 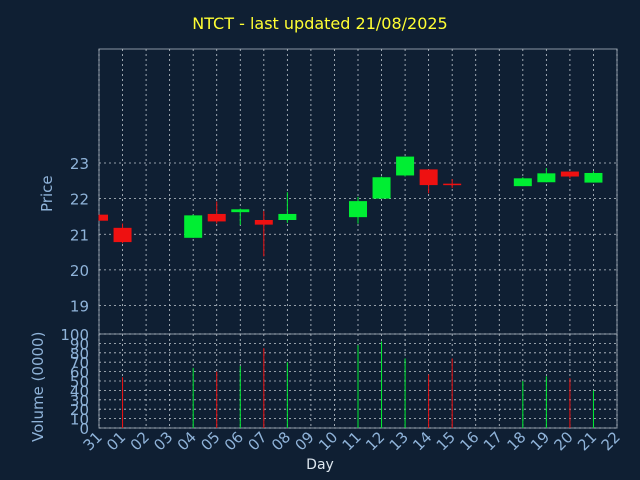 I want to click on x-tick-label: 18, so click(x=516, y=441).